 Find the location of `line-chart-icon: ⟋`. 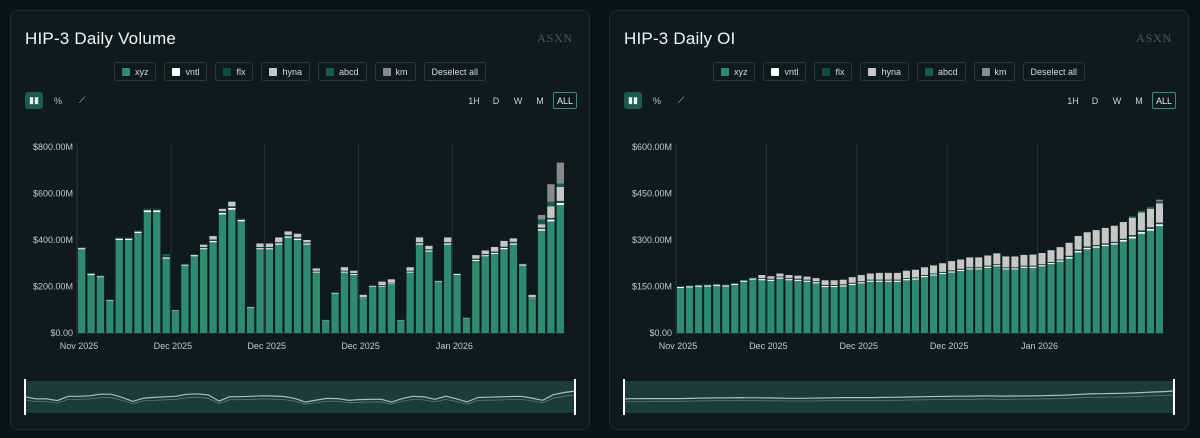

line-chart-icon: ⟋ is located at coordinates (82, 100).